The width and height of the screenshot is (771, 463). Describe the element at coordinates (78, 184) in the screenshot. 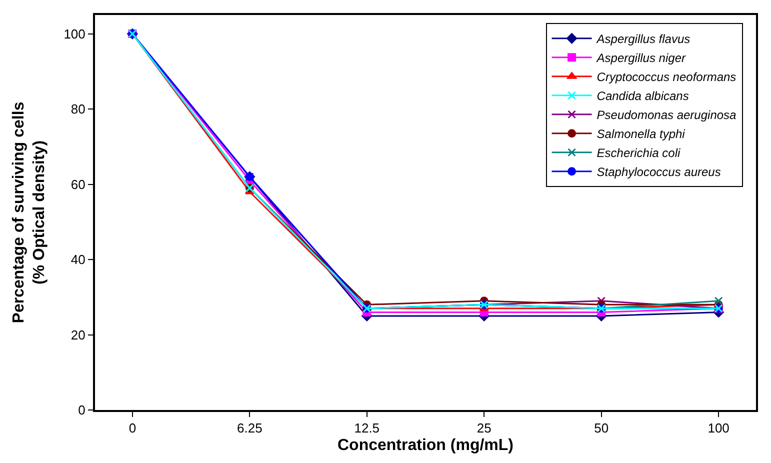

I see `y-tick-label: 60` at that location.